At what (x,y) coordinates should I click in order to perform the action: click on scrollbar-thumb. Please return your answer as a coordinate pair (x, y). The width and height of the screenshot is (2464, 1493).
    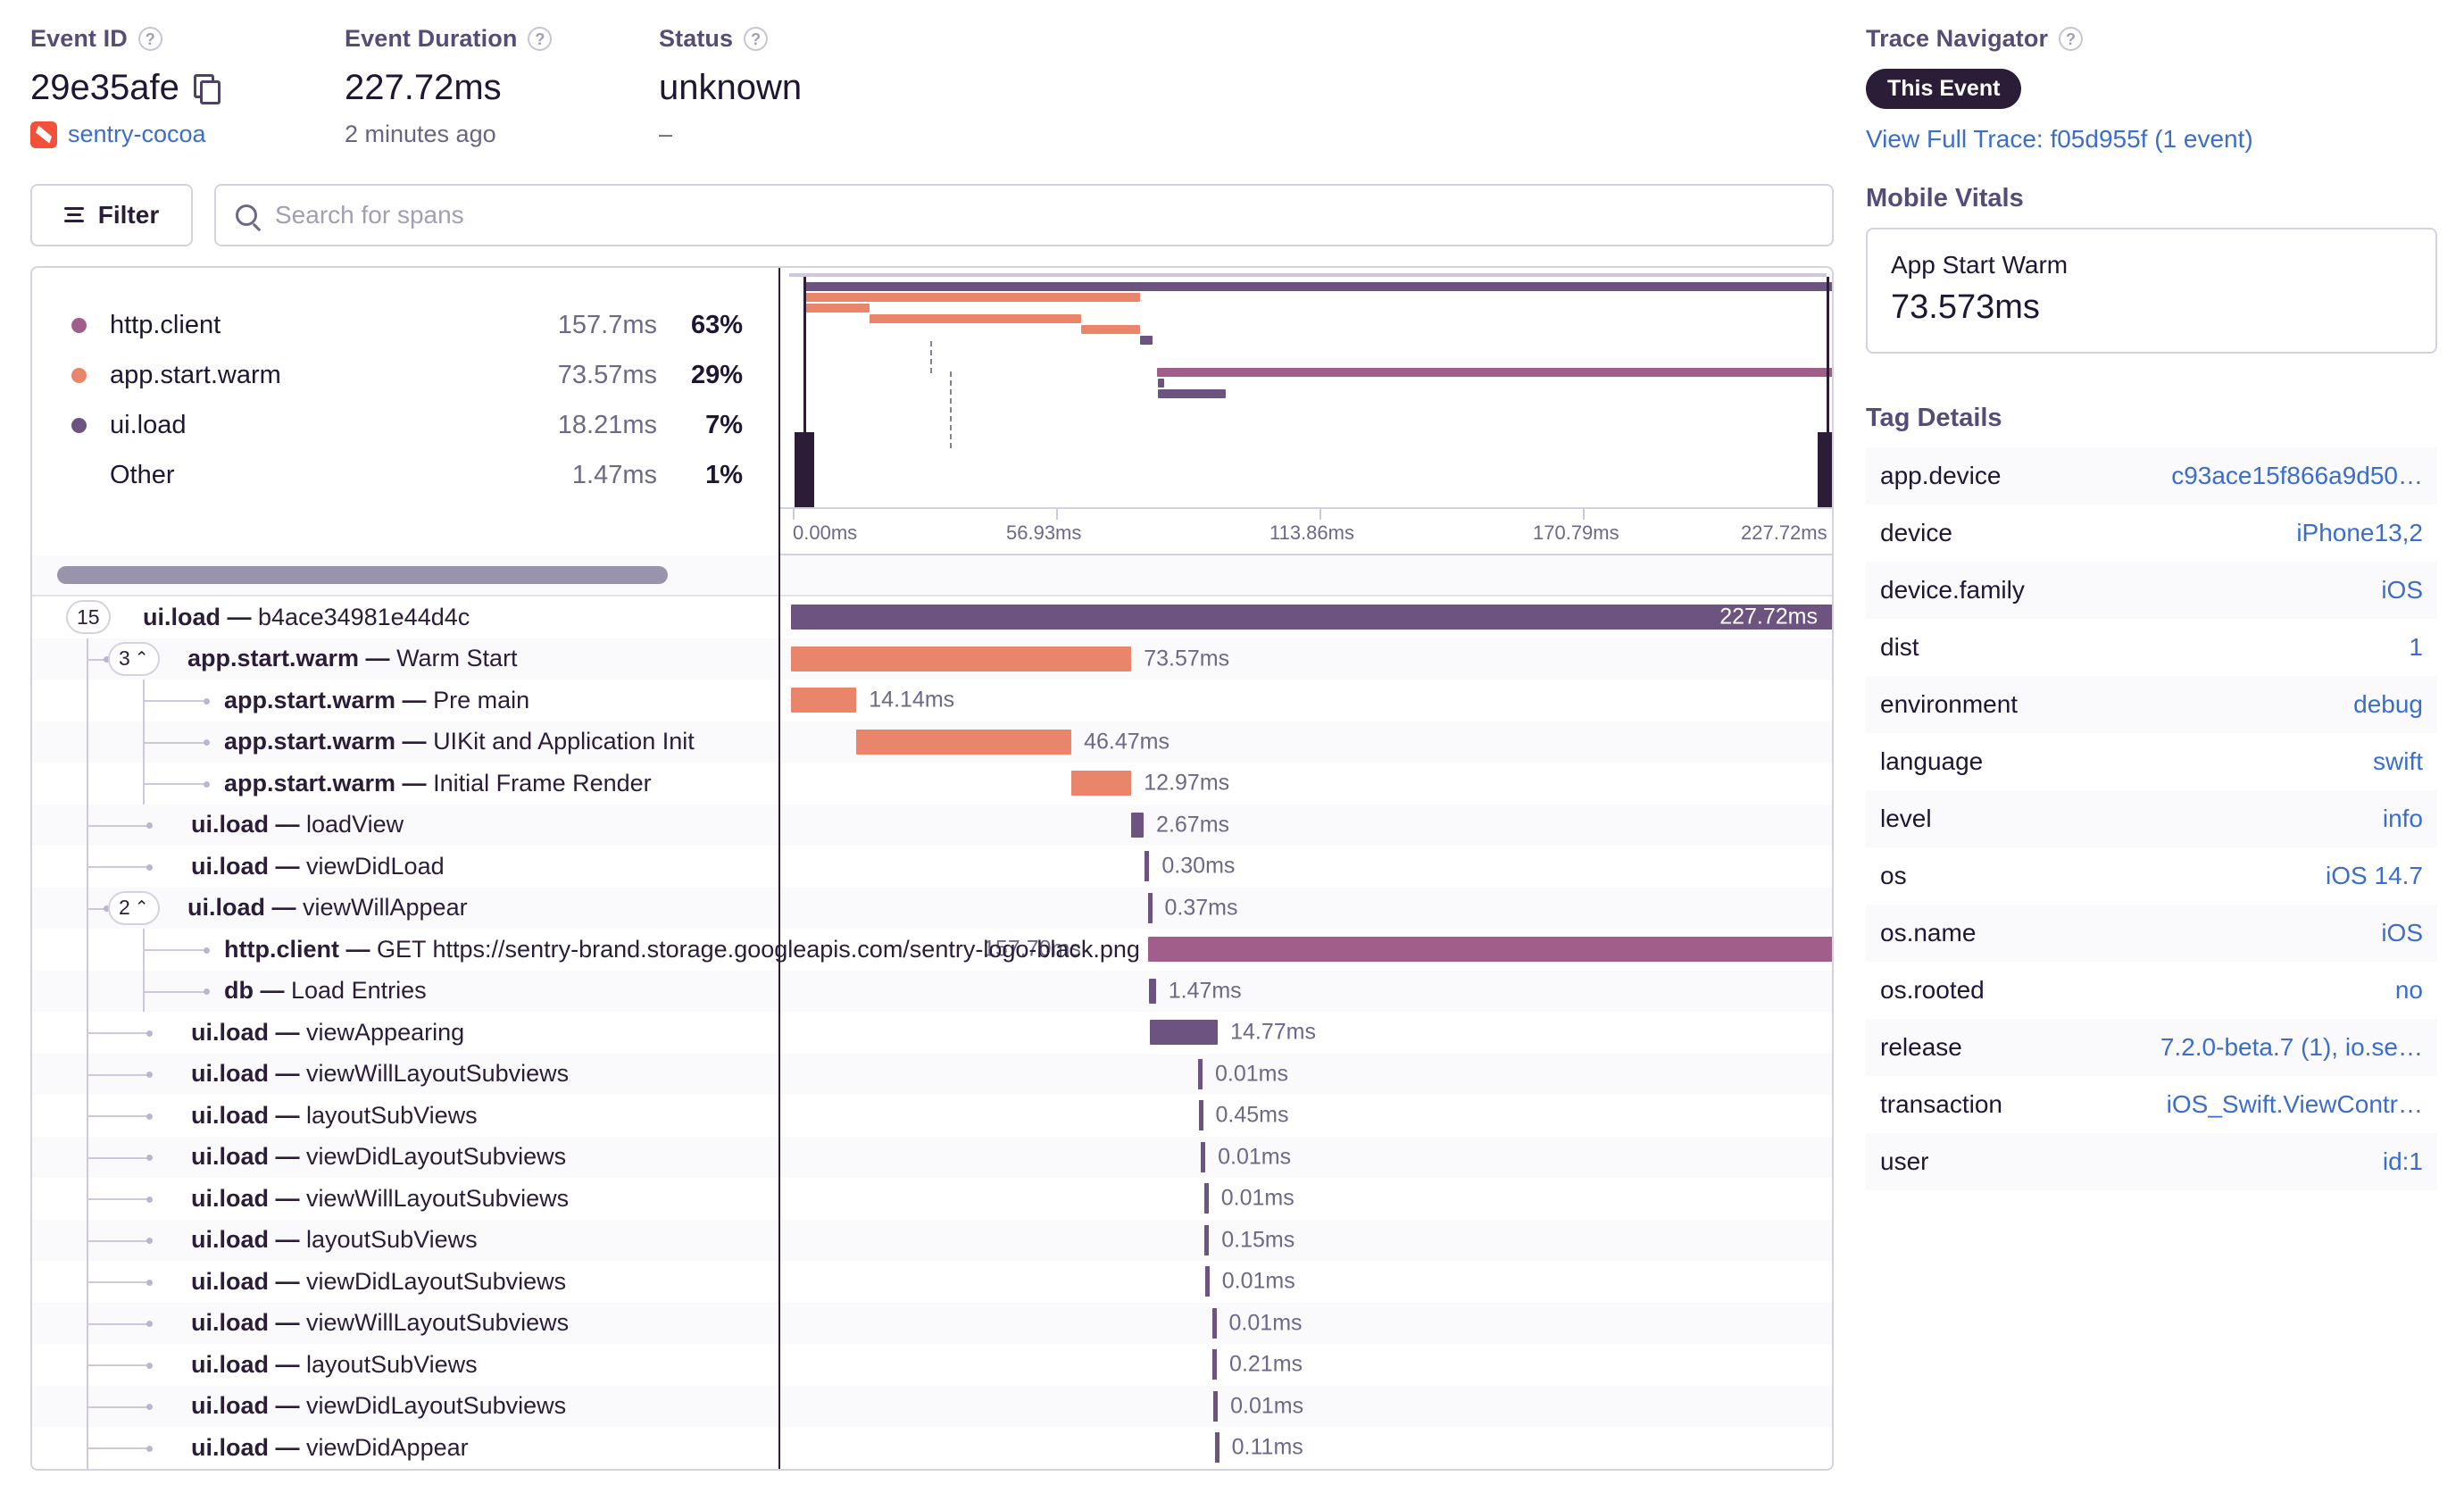
    Looking at the image, I should click on (362, 575).